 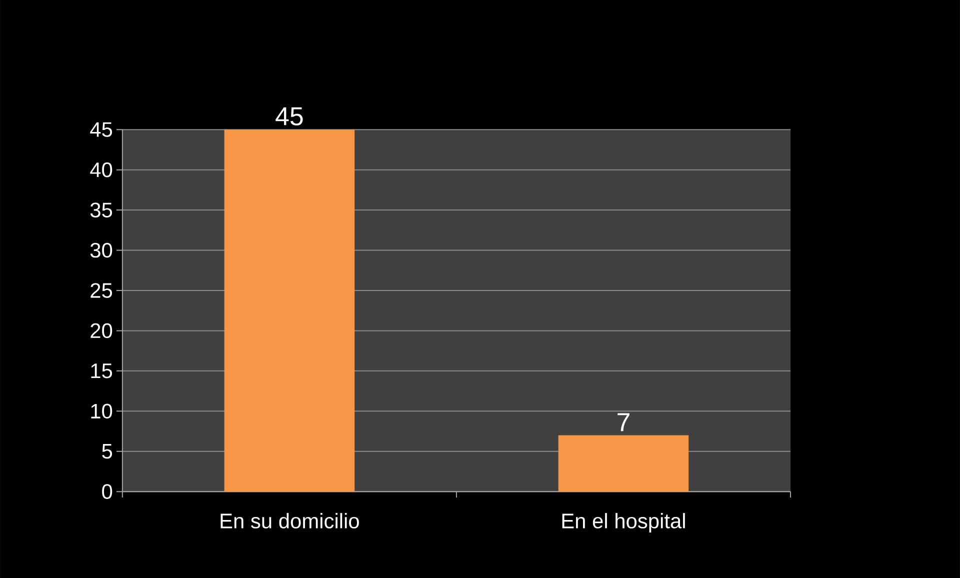 I want to click on y-tick-label: 10, so click(x=101, y=411).